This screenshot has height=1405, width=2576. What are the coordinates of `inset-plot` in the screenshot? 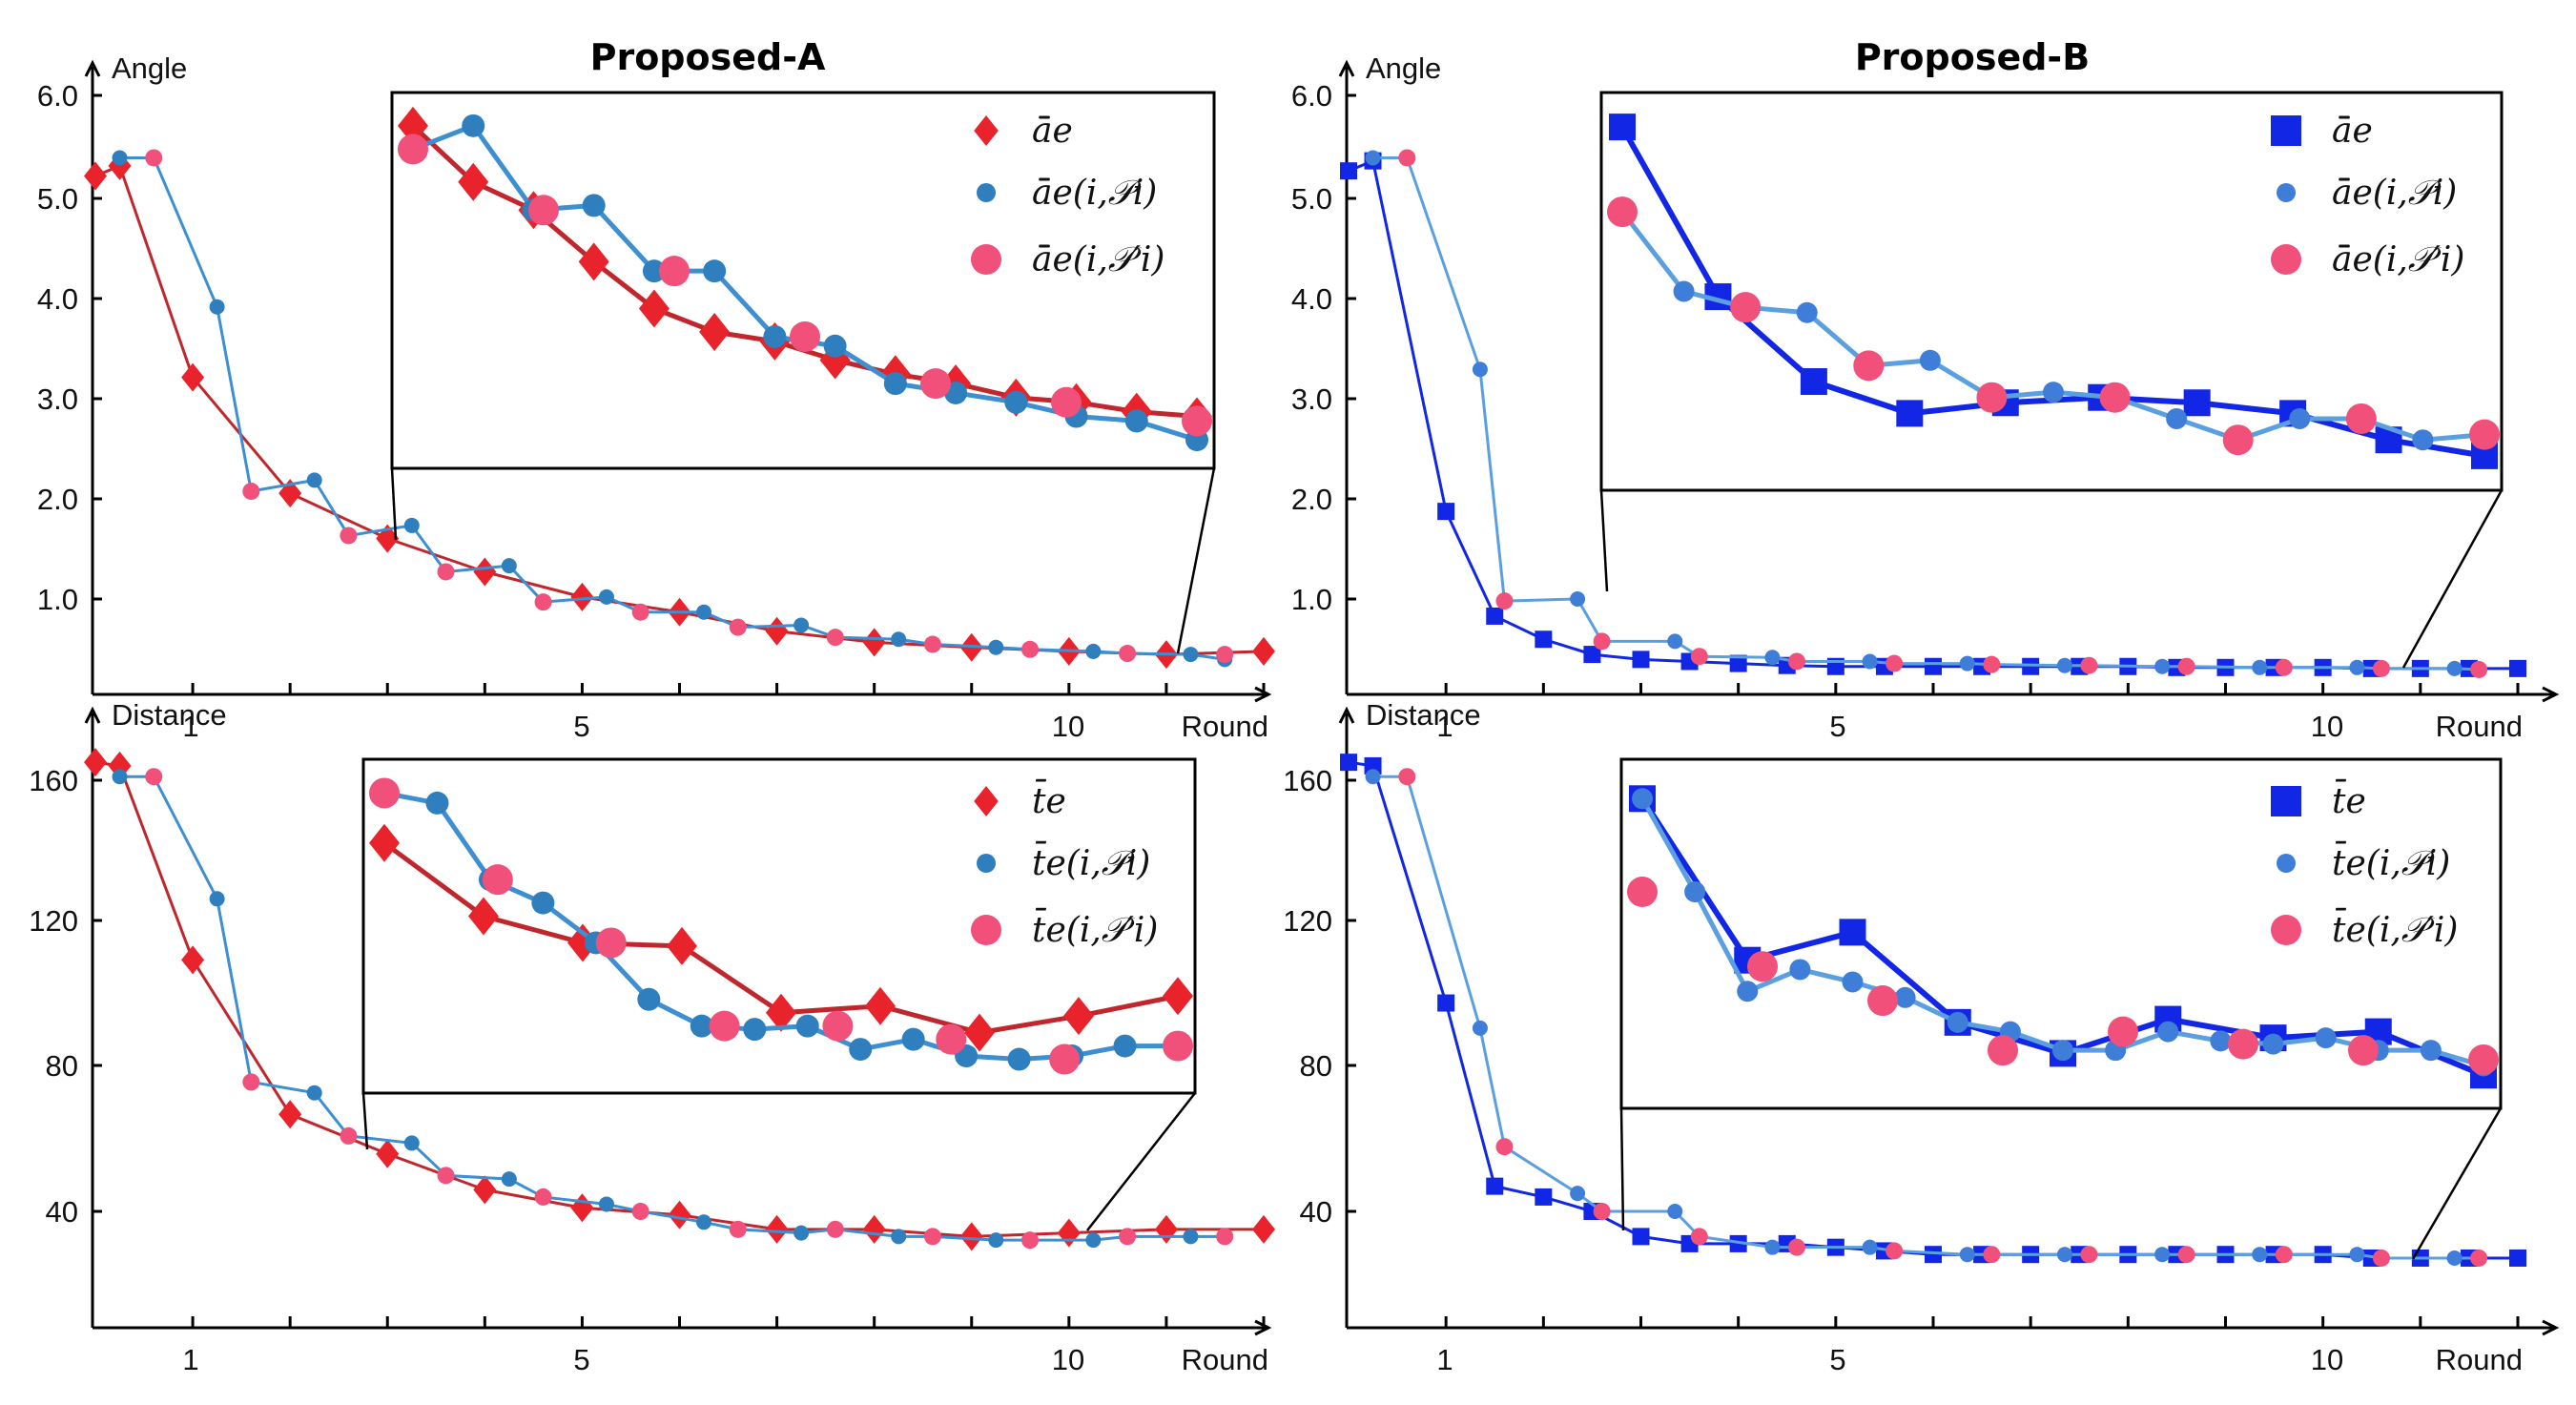 It's located at (781, 926).